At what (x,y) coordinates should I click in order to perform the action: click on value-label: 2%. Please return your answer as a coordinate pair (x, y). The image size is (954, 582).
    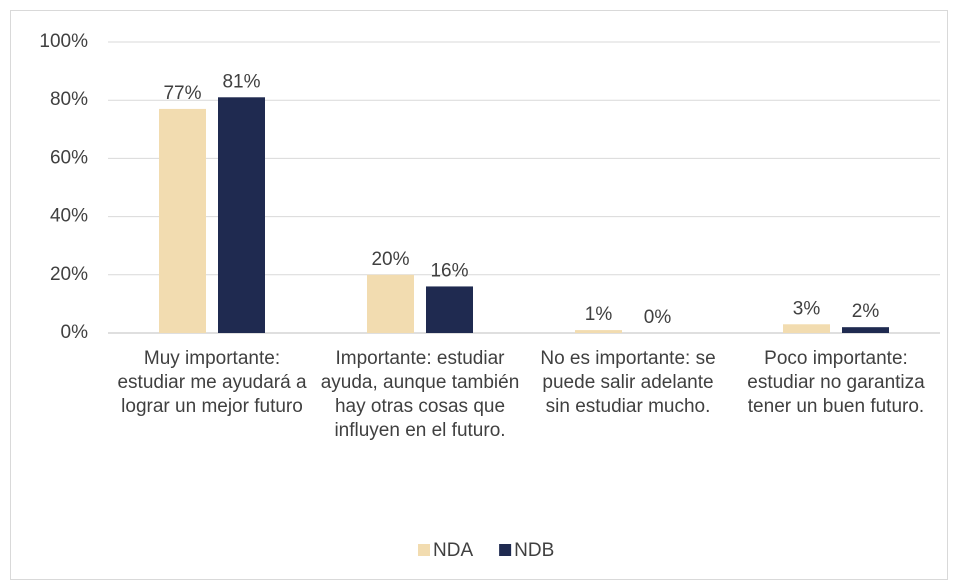
    Looking at the image, I should click on (866, 311).